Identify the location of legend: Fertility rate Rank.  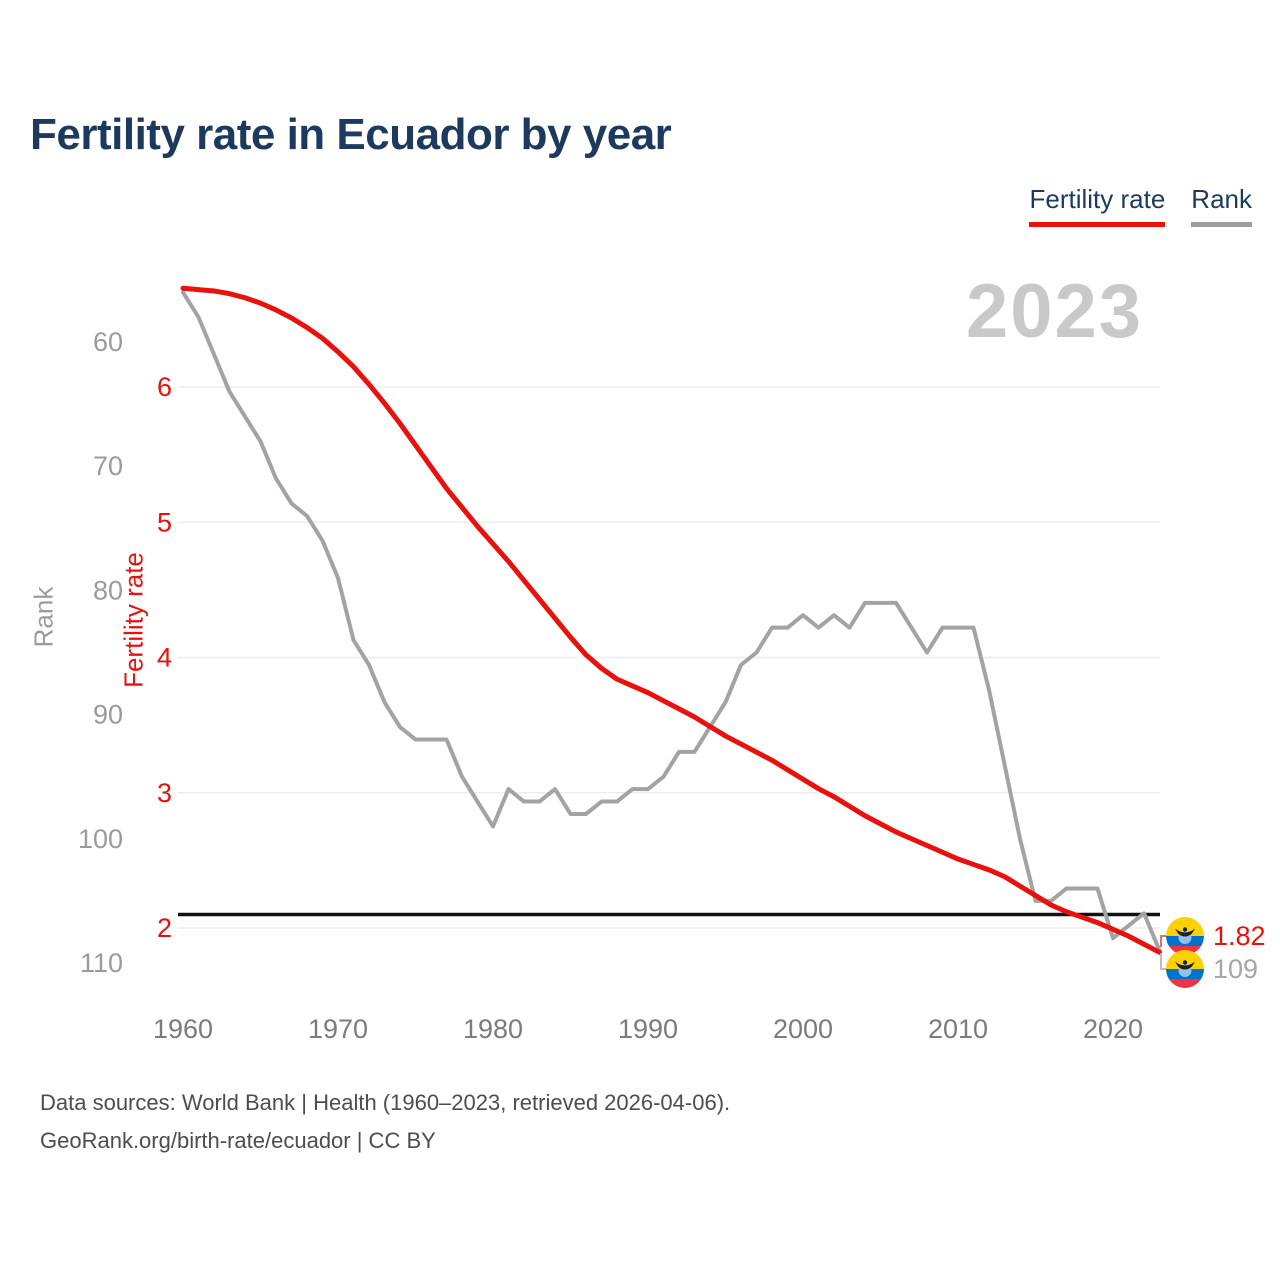
(1140, 205).